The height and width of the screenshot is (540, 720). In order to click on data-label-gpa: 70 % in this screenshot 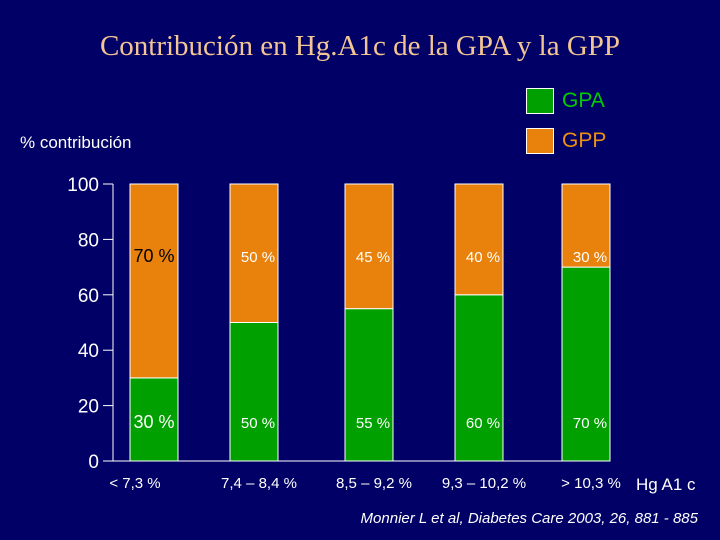, I will do `click(590, 423)`.